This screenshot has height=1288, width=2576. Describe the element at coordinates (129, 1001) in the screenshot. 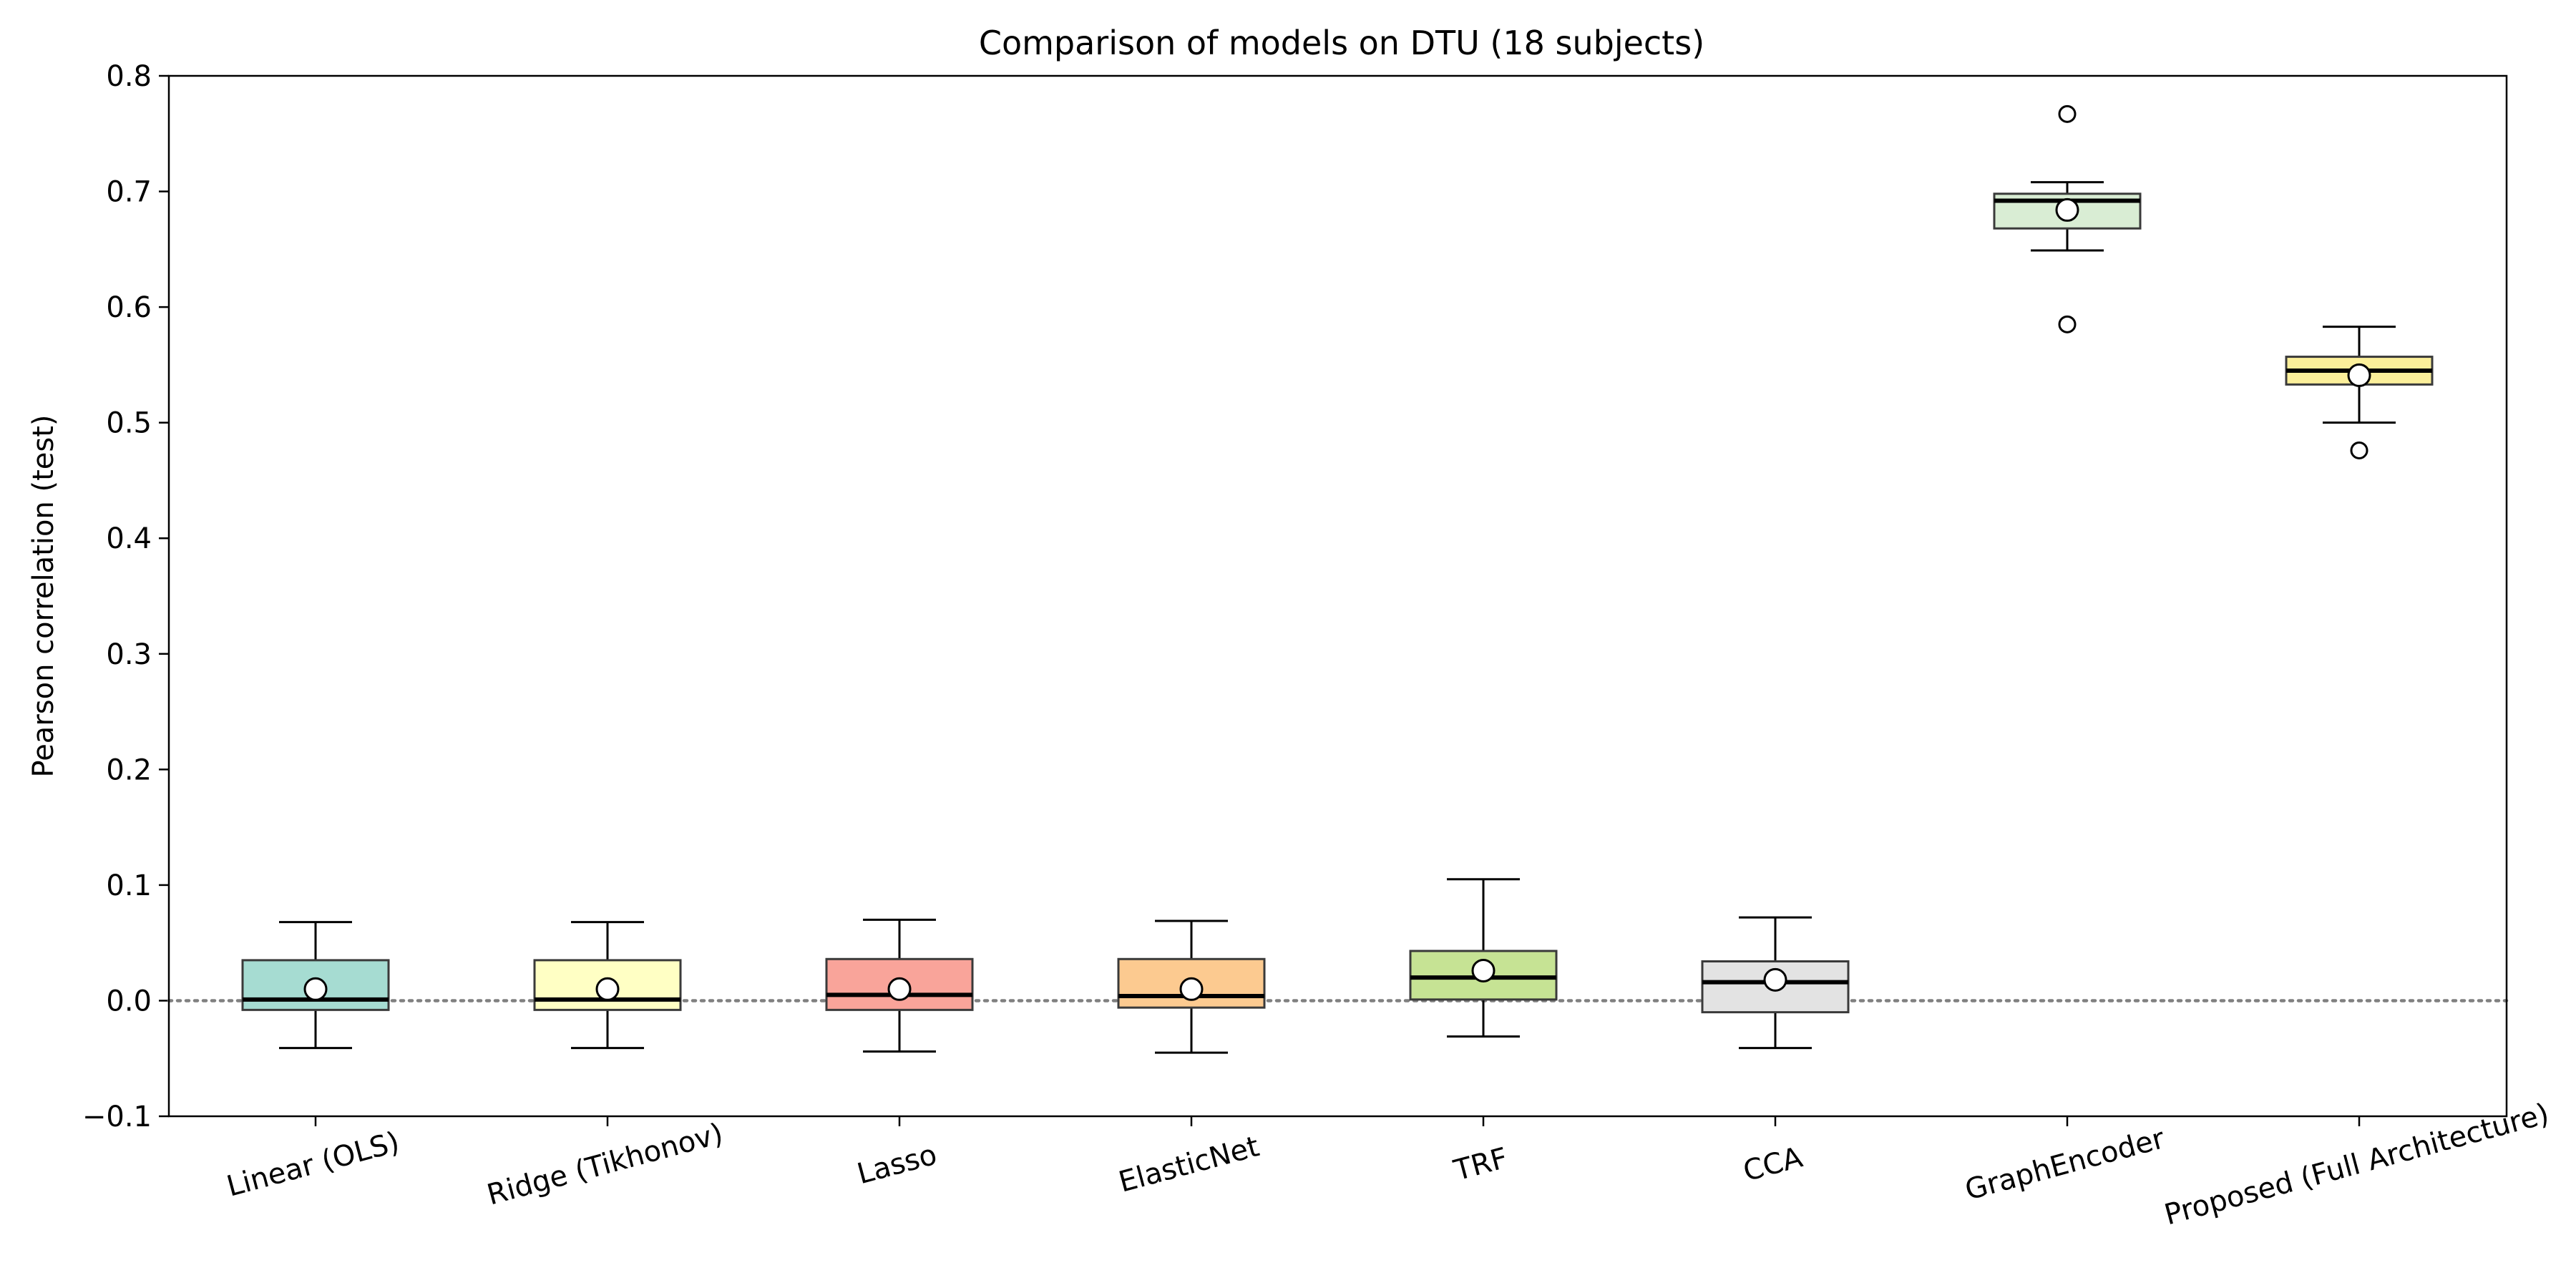

I see `y-tick-label: 0.0` at that location.